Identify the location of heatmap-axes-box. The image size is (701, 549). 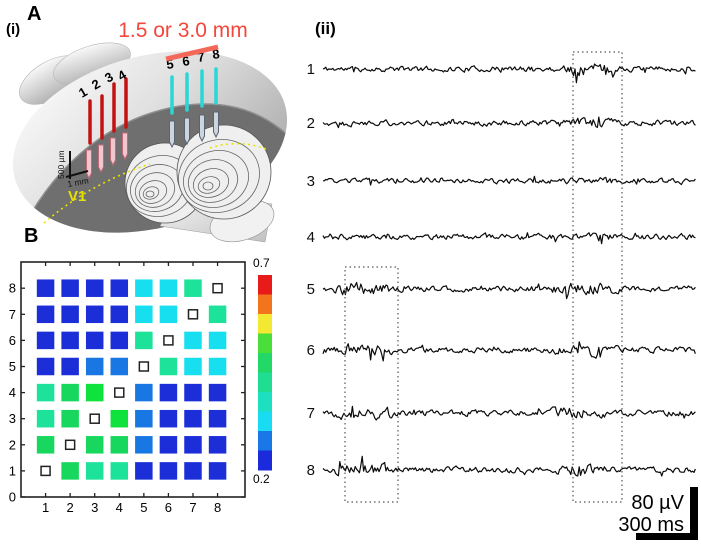
(133, 379).